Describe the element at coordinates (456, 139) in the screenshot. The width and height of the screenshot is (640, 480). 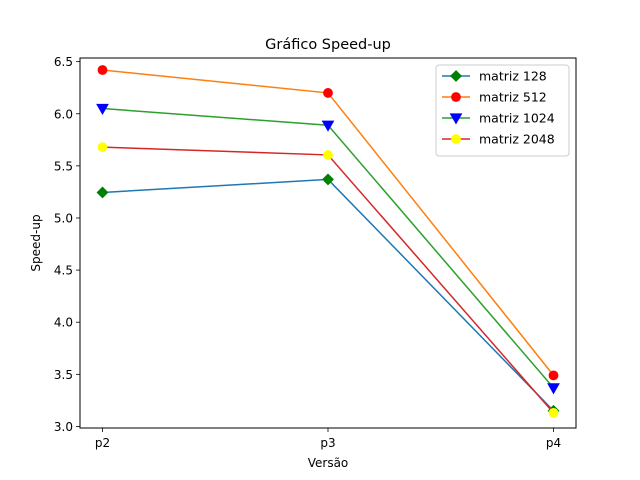
I see `legend-marker-matriz-2048` at that location.